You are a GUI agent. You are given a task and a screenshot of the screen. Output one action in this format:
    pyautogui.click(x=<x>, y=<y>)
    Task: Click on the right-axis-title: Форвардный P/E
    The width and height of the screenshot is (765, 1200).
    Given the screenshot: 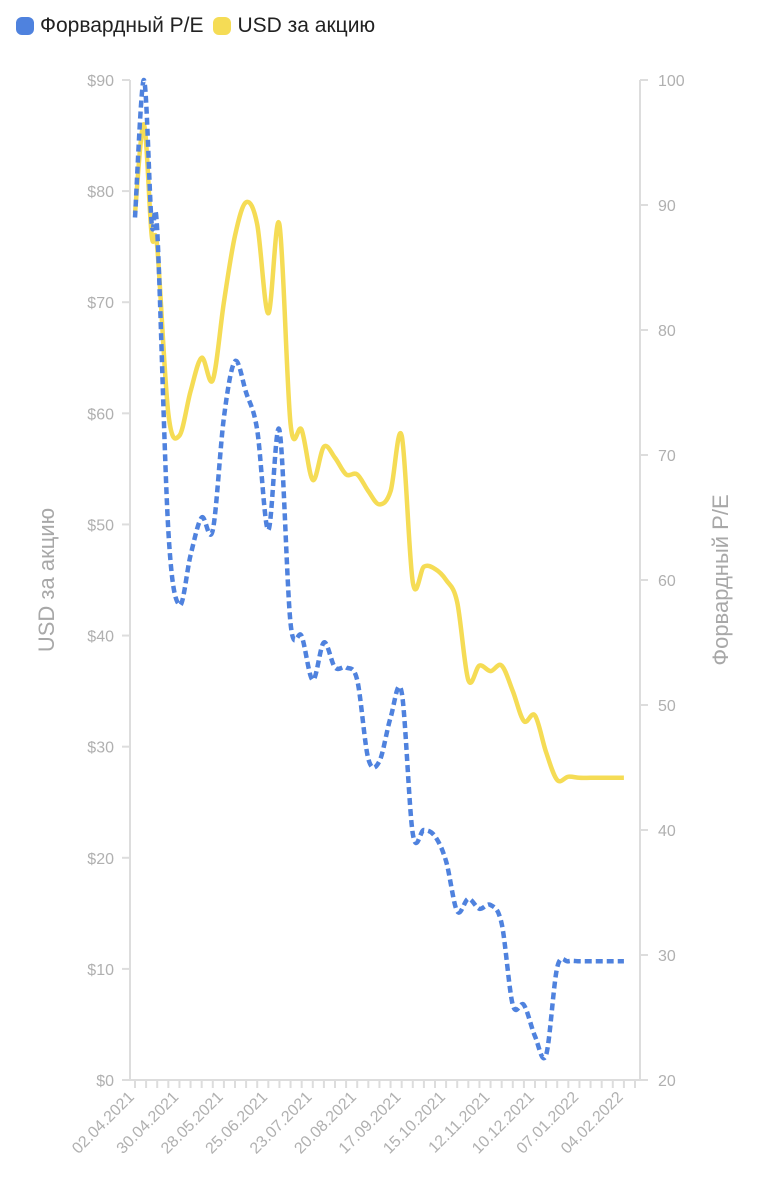 What is the action you would take?
    pyautogui.click(x=720, y=579)
    